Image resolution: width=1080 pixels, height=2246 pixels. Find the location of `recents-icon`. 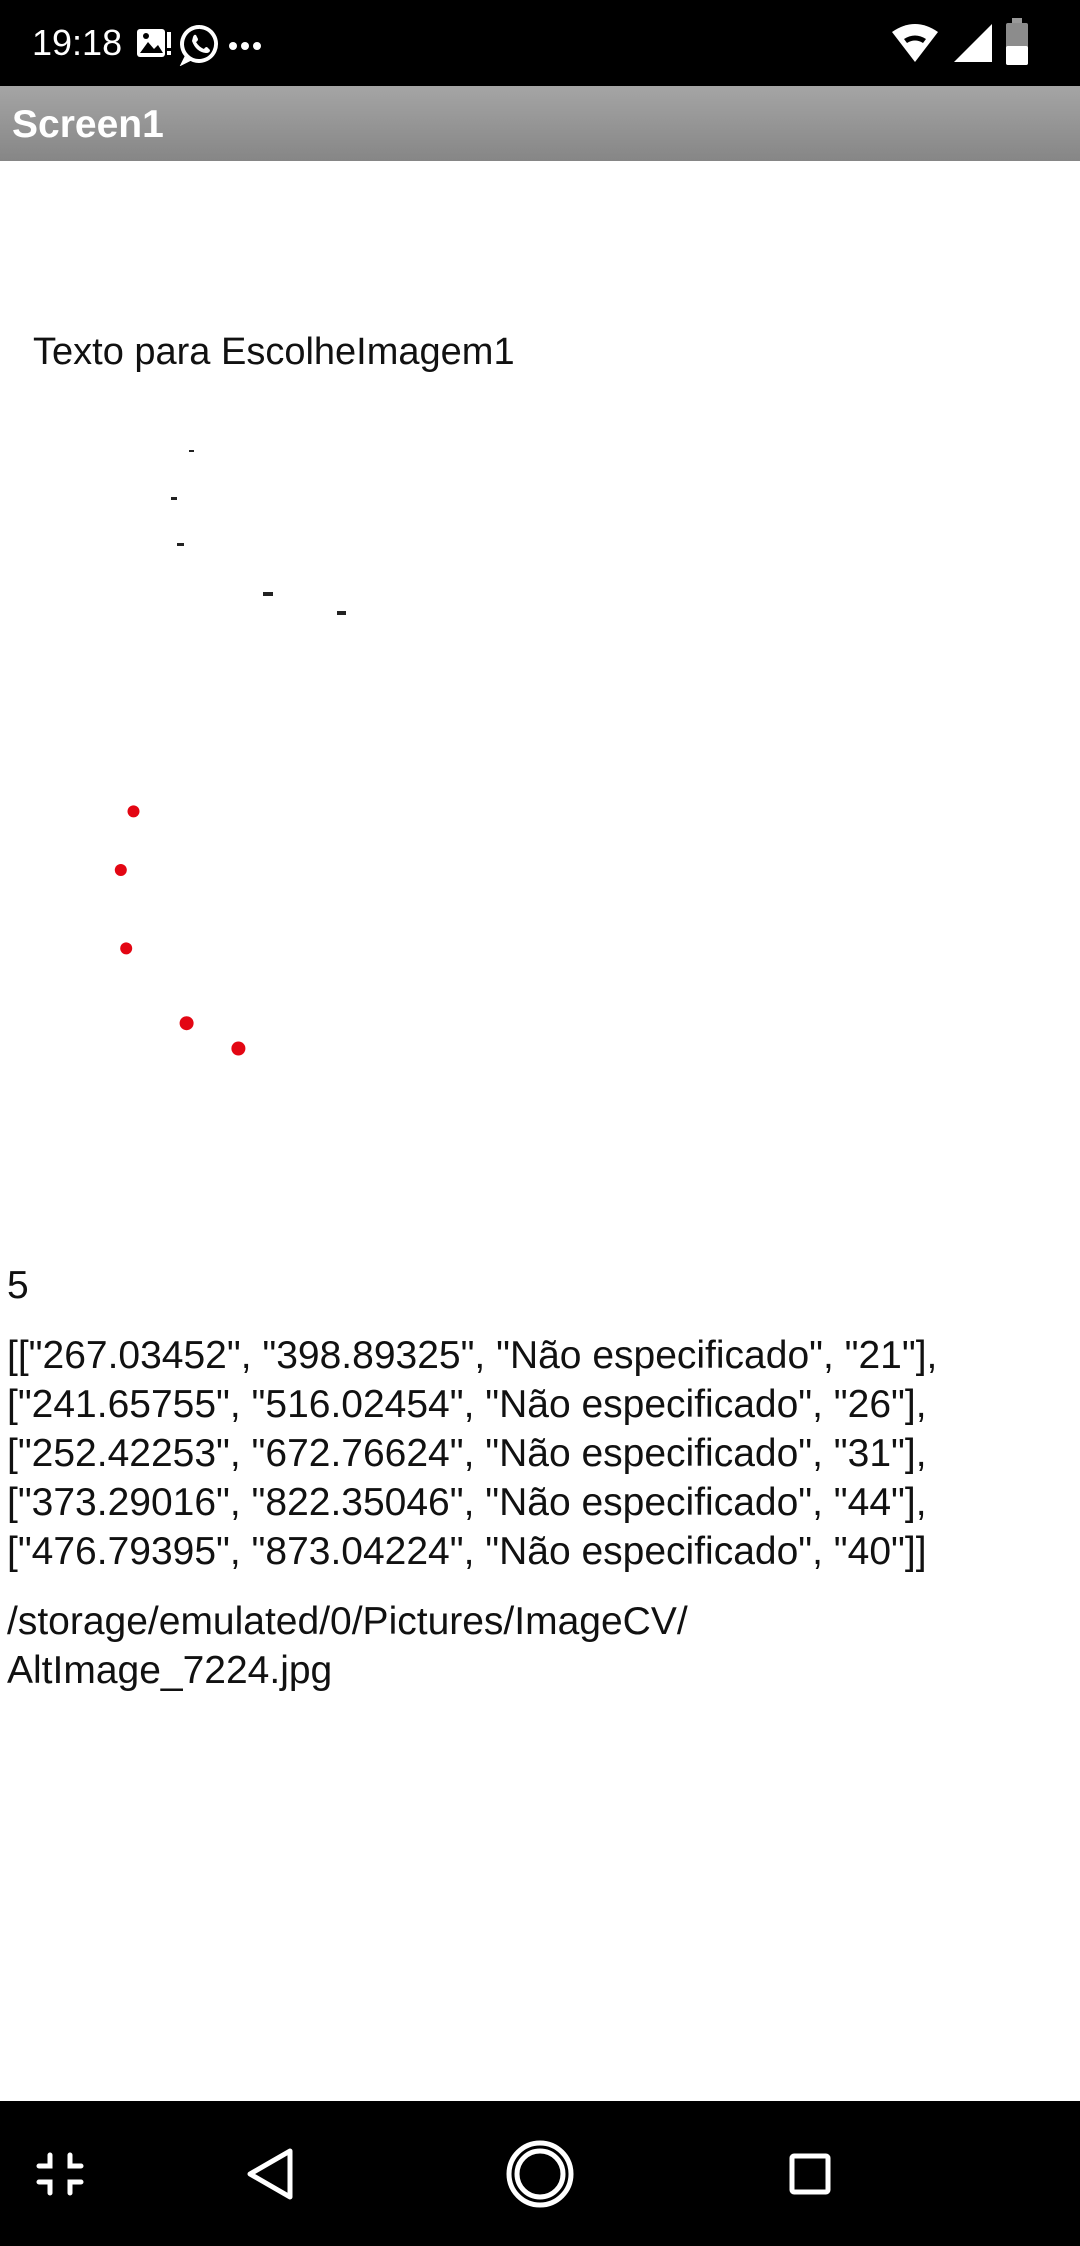

recents-icon is located at coordinates (810, 2174).